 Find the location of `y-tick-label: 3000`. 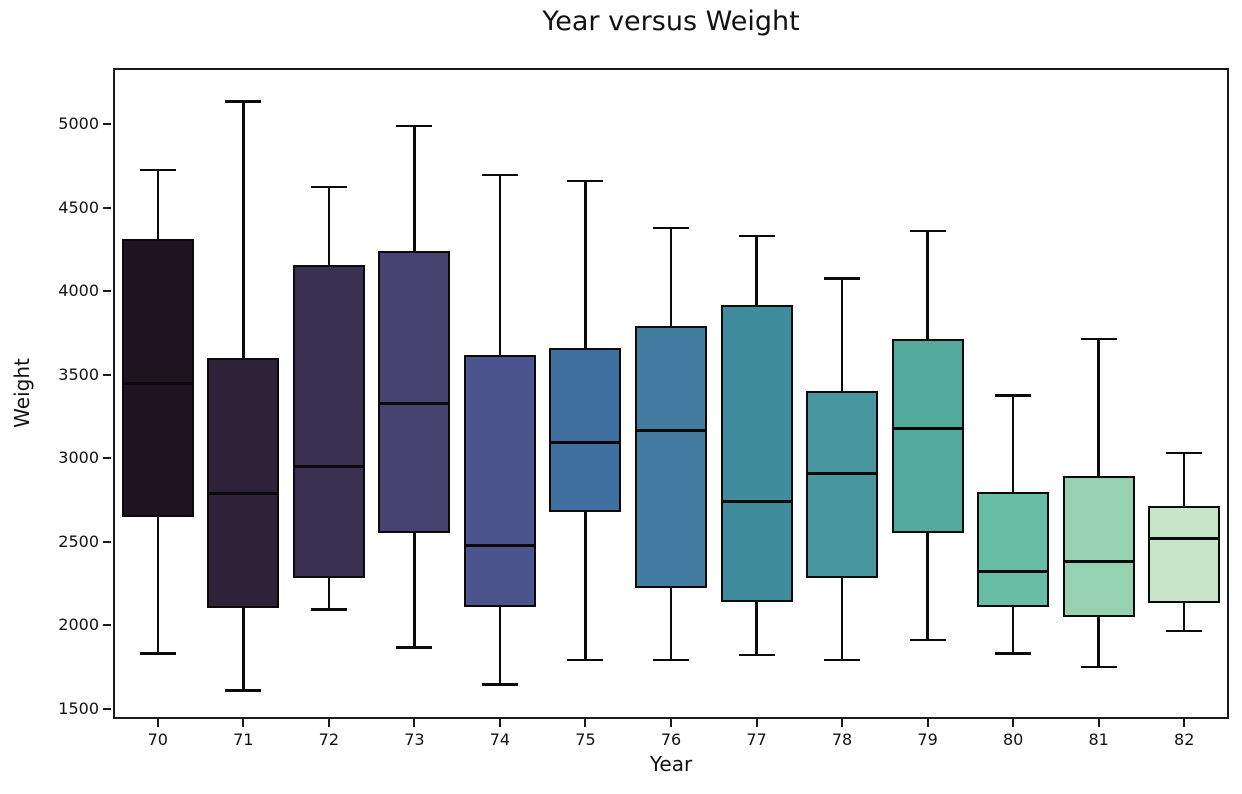

y-tick-label: 3000 is located at coordinates (78, 458).